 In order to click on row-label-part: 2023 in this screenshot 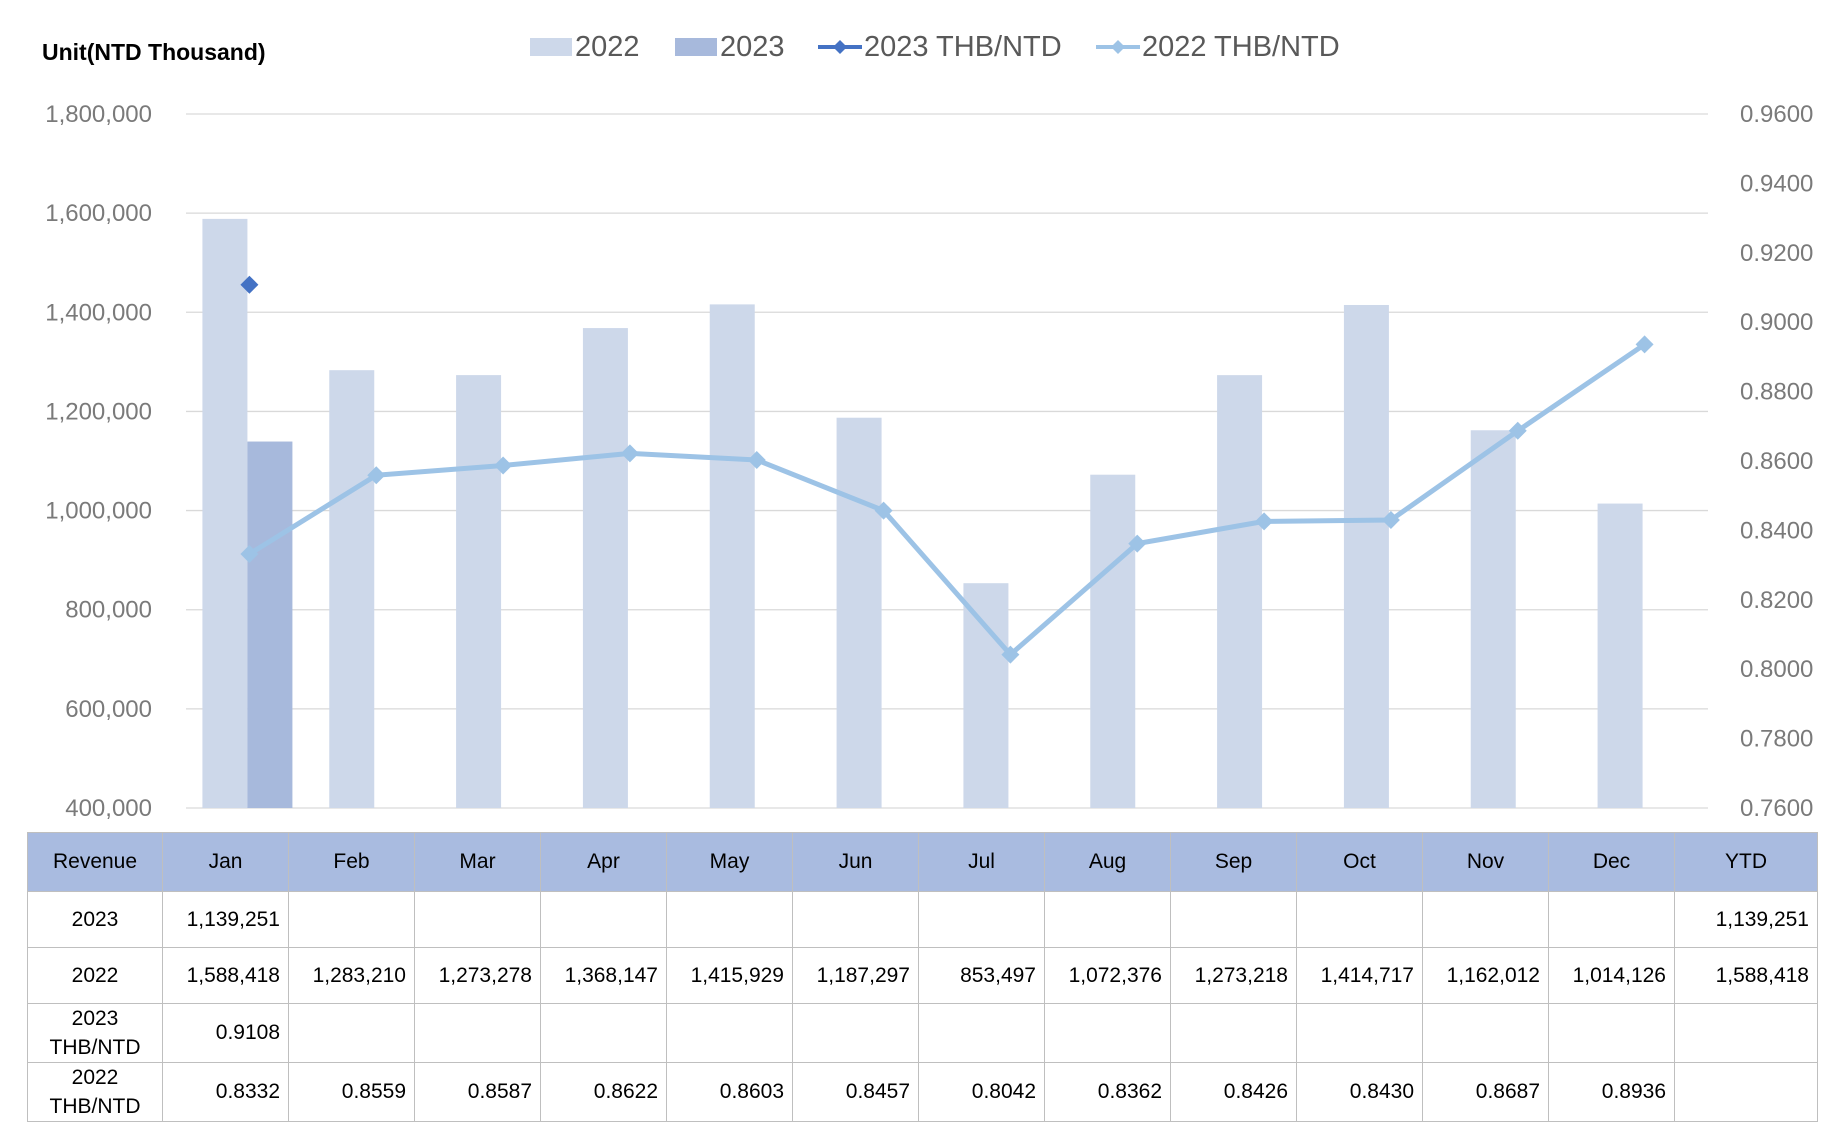, I will do `click(95, 919)`.